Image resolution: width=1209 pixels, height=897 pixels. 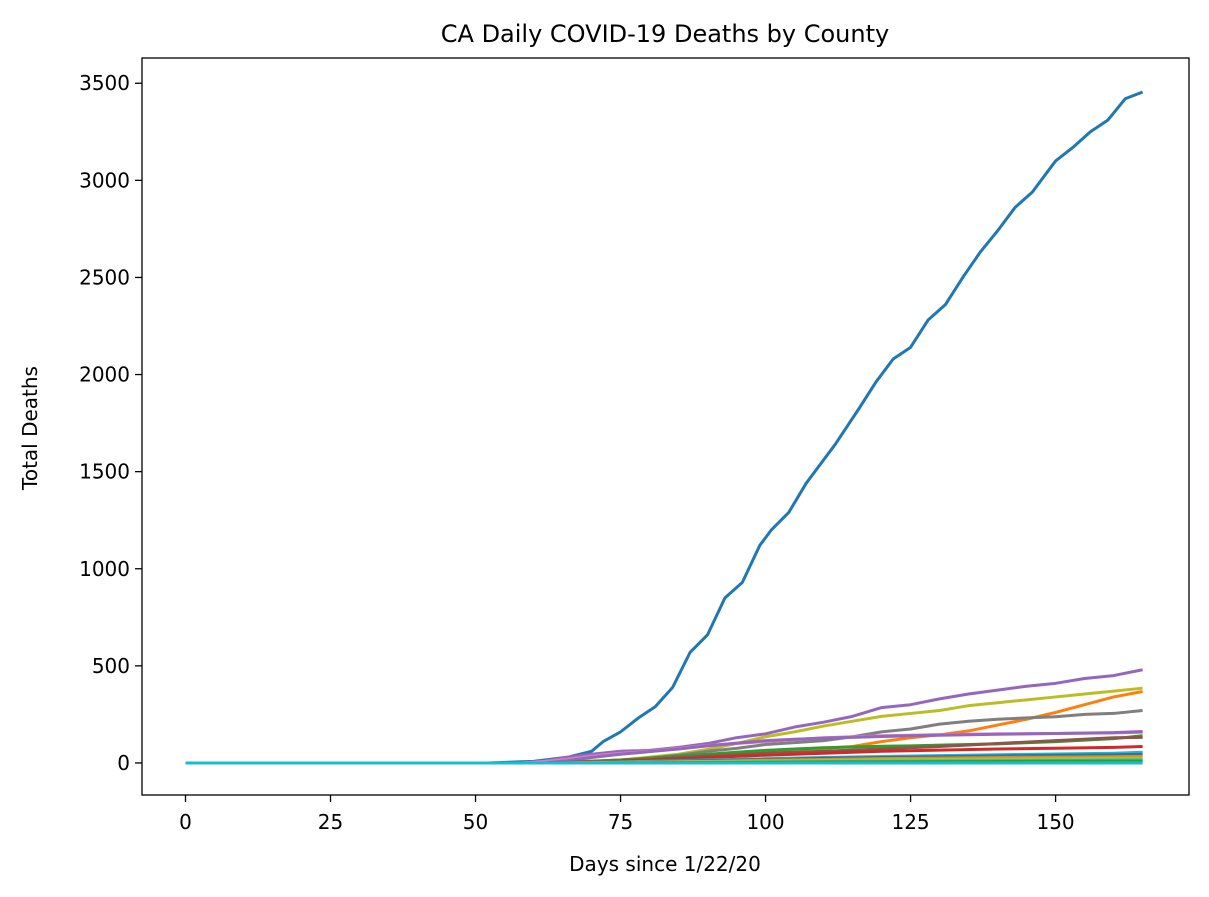 What do you see at coordinates (665, 34) in the screenshot?
I see `chart-title: CA Daily COVID-19 Deaths by County` at bounding box center [665, 34].